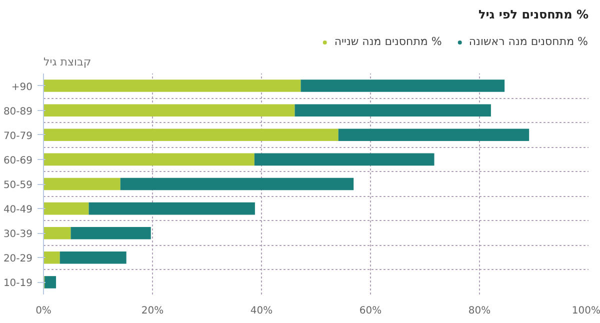 The width and height of the screenshot is (600, 323). Describe the element at coordinates (388, 41) in the screenshot. I see `legend-label: % מתחסנים מנה שנייה` at that location.